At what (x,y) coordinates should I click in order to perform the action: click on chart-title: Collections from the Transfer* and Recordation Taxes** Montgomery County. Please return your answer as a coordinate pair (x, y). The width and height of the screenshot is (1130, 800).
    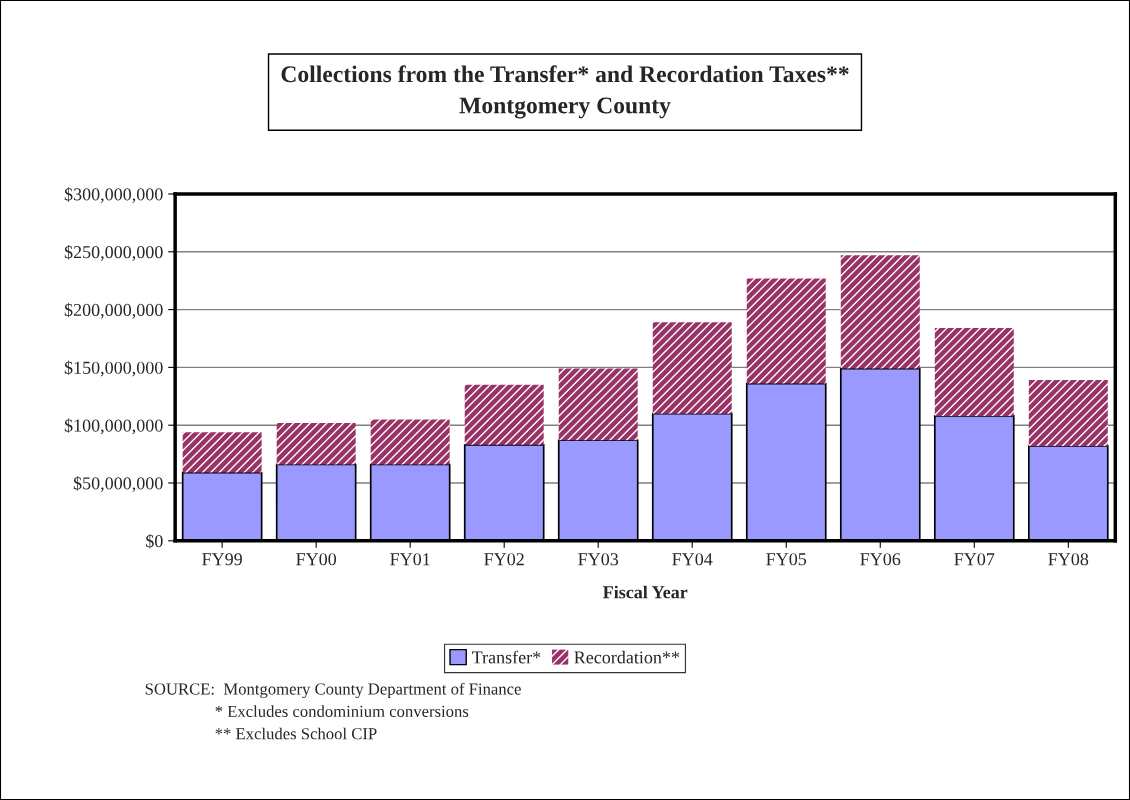
    Looking at the image, I should click on (565, 92).